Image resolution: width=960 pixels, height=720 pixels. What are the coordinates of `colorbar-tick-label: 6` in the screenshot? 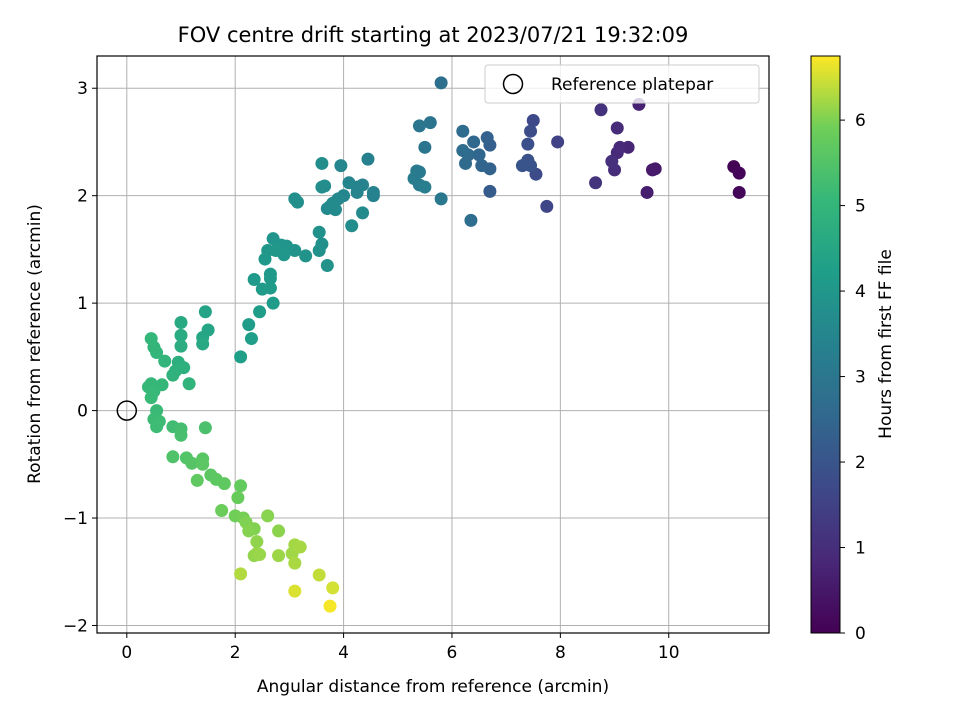 It's located at (860, 121).